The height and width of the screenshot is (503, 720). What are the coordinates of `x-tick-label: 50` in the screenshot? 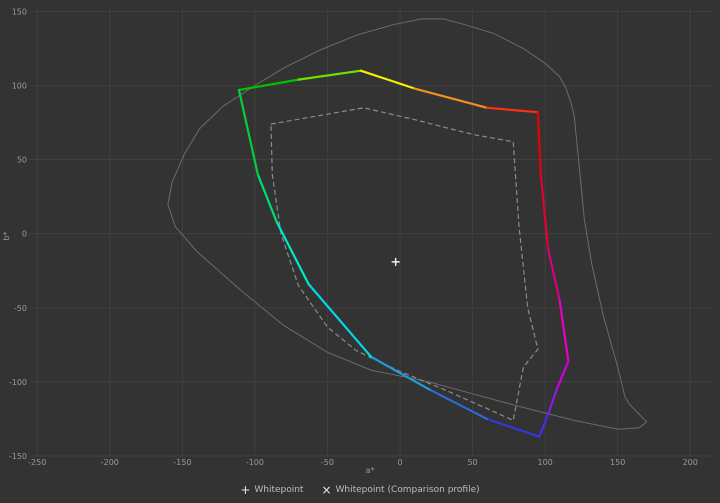 It's located at (472, 462).